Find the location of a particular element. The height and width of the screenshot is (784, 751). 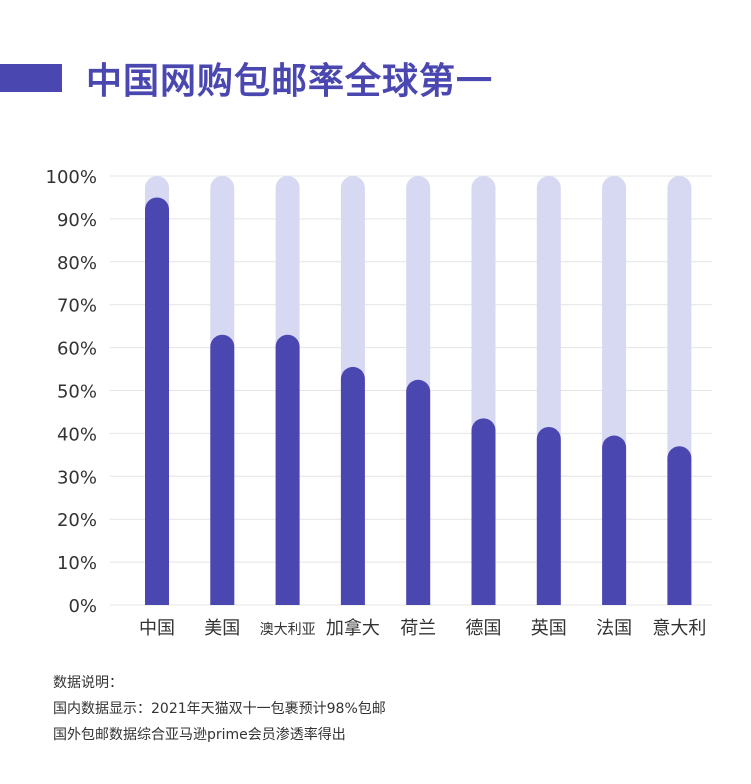

chart-title: 中国网购包邮率全球第一 is located at coordinates (290, 81).